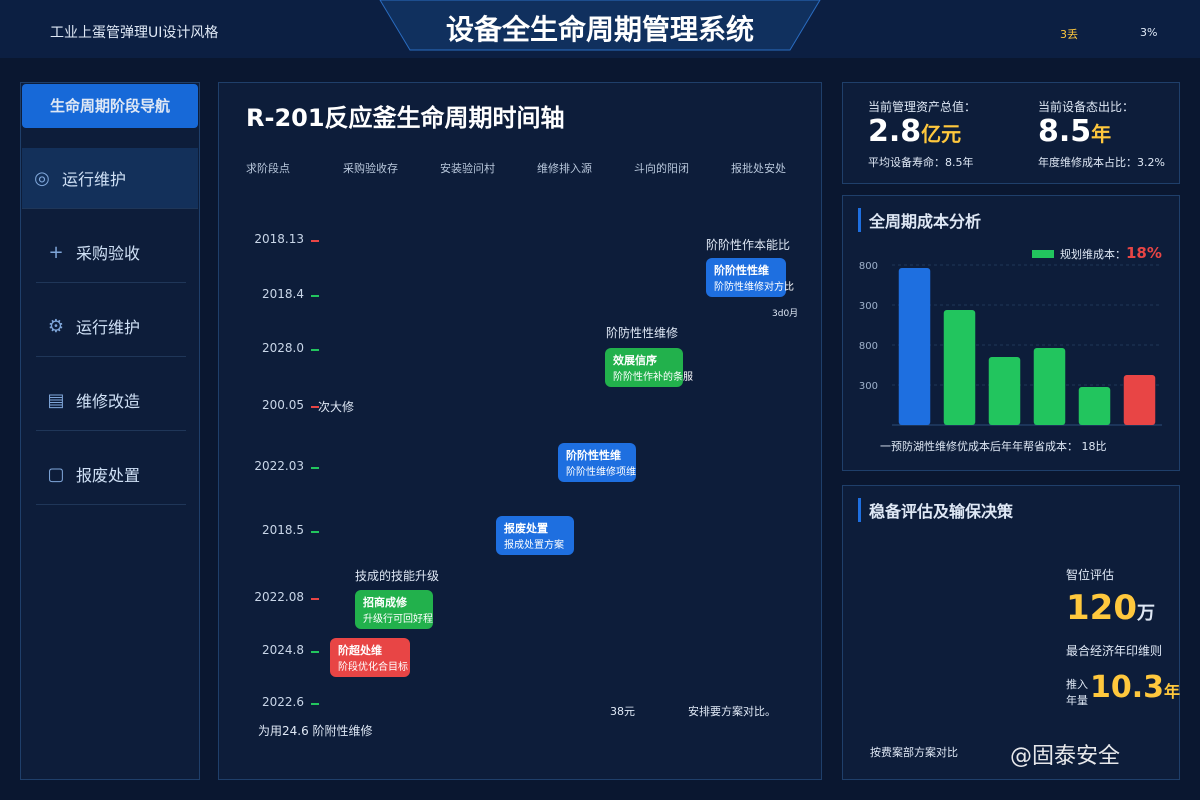 The width and height of the screenshot is (1200, 800). What do you see at coordinates (935, 510) in the screenshot?
I see `decision-title: 稳备评估及输保决策` at bounding box center [935, 510].